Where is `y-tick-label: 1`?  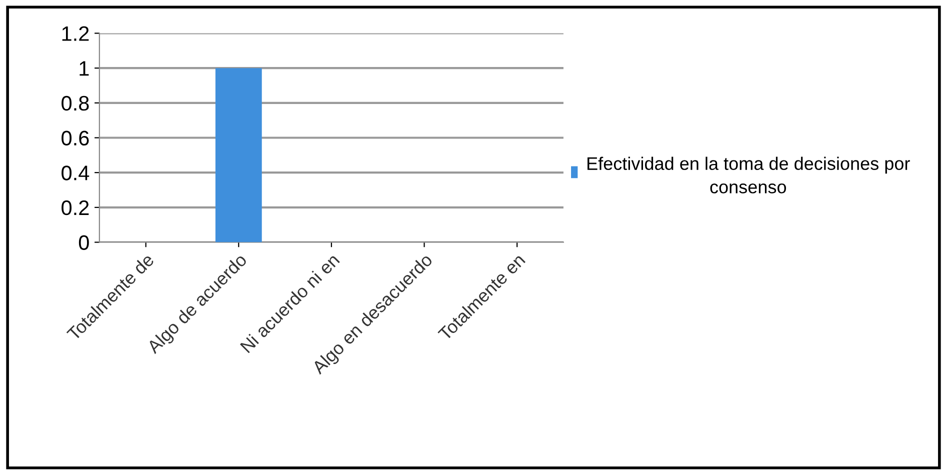
y-tick-label: 1 is located at coordinates (84, 68).